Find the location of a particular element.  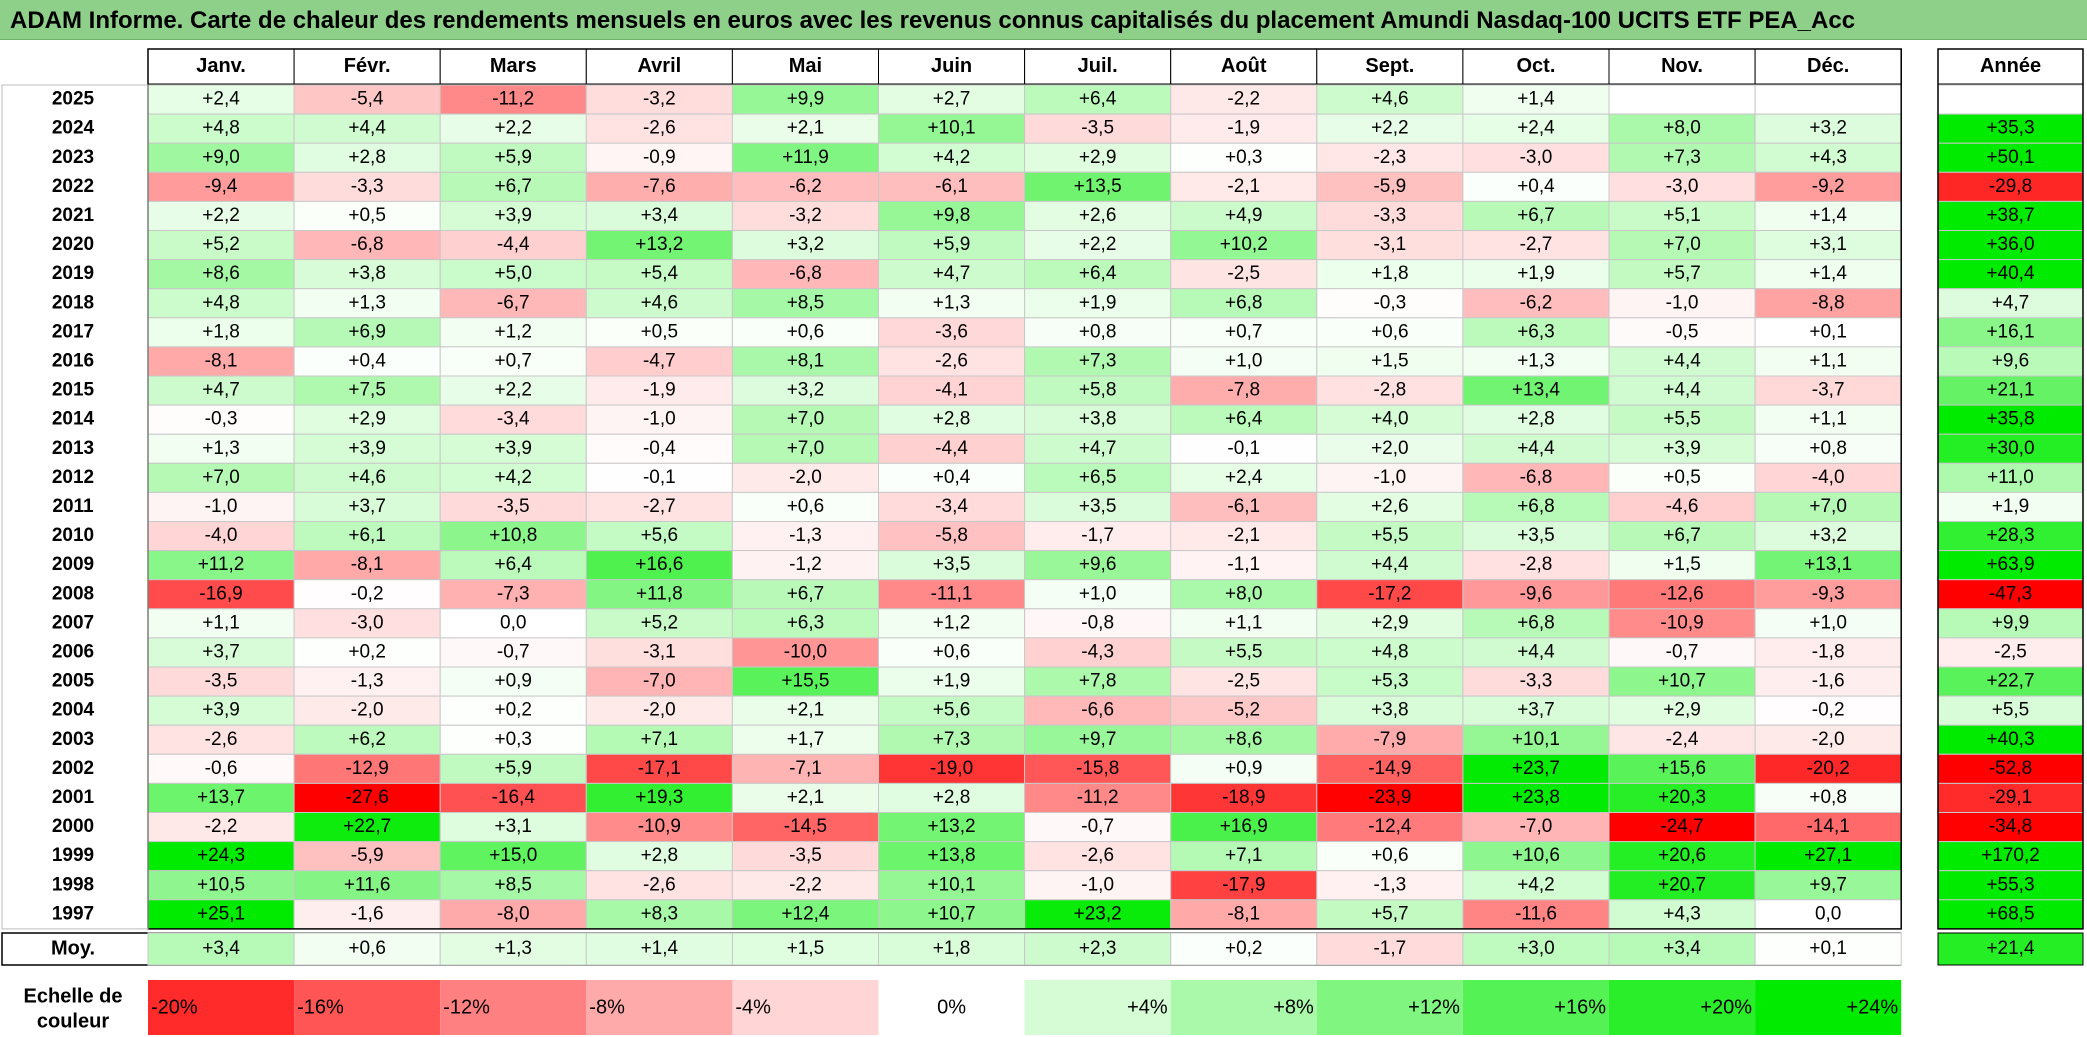

heatmap-cell-value: +4,3 is located at coordinates (1682, 913).